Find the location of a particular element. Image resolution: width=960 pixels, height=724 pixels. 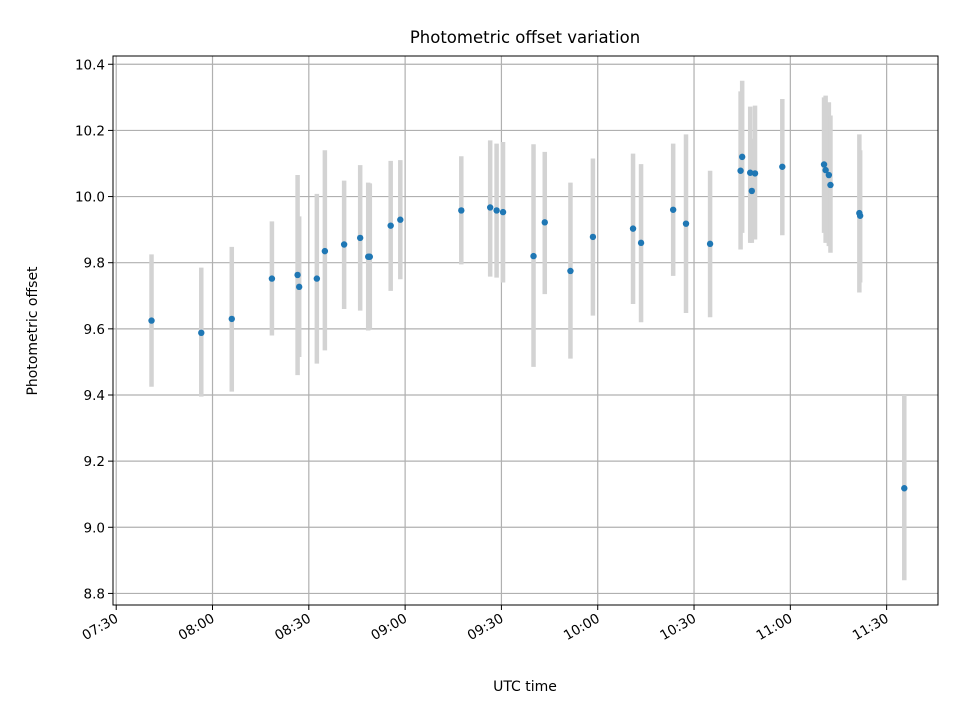

y-tick-label: 9.4 is located at coordinates (94, 396).